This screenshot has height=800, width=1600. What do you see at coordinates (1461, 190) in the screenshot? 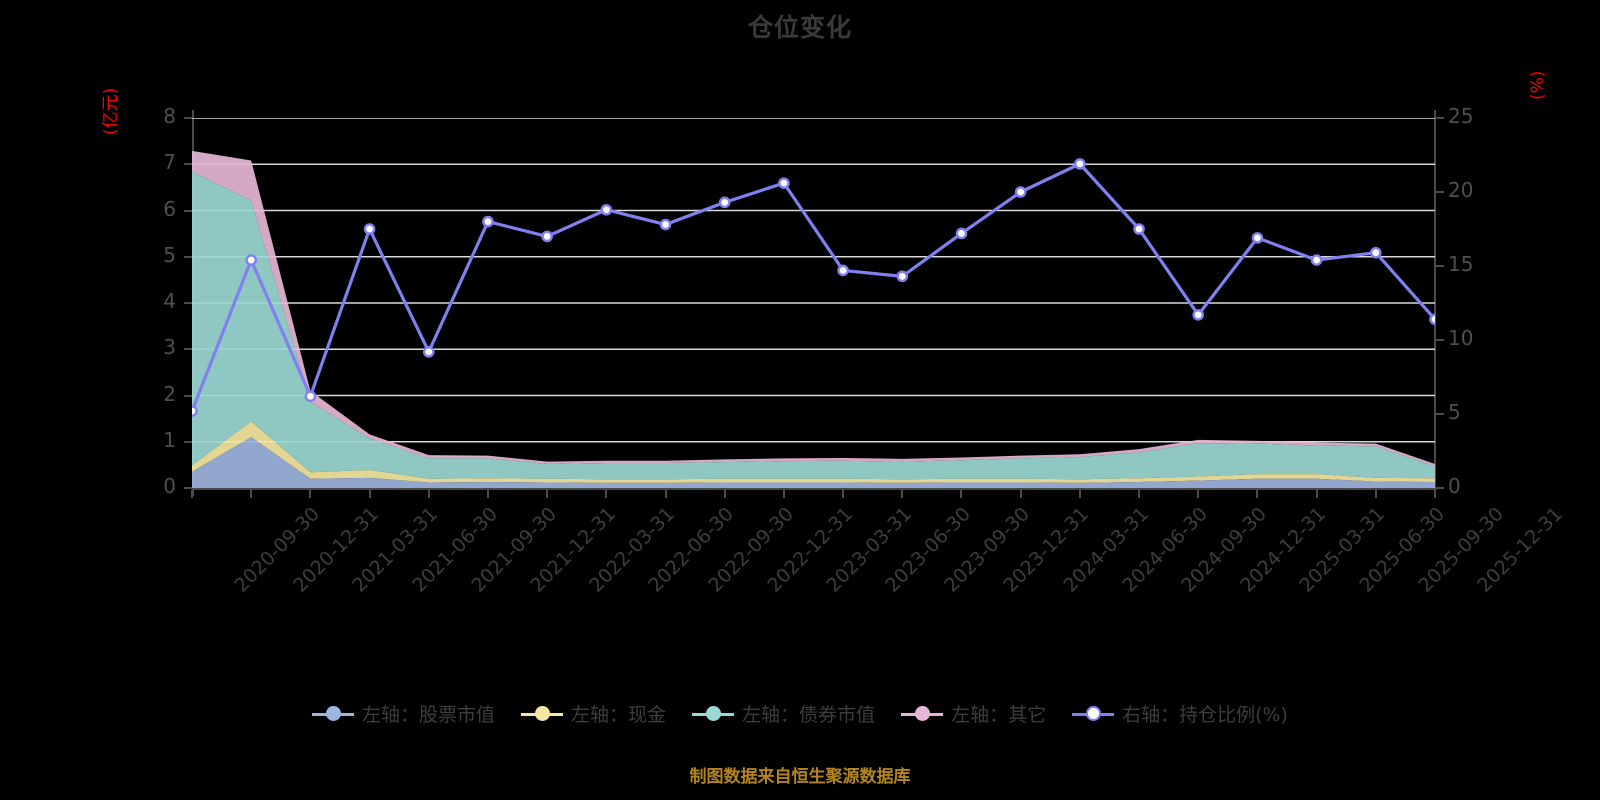
I see `right-axis-tick-label: 20` at bounding box center [1461, 190].